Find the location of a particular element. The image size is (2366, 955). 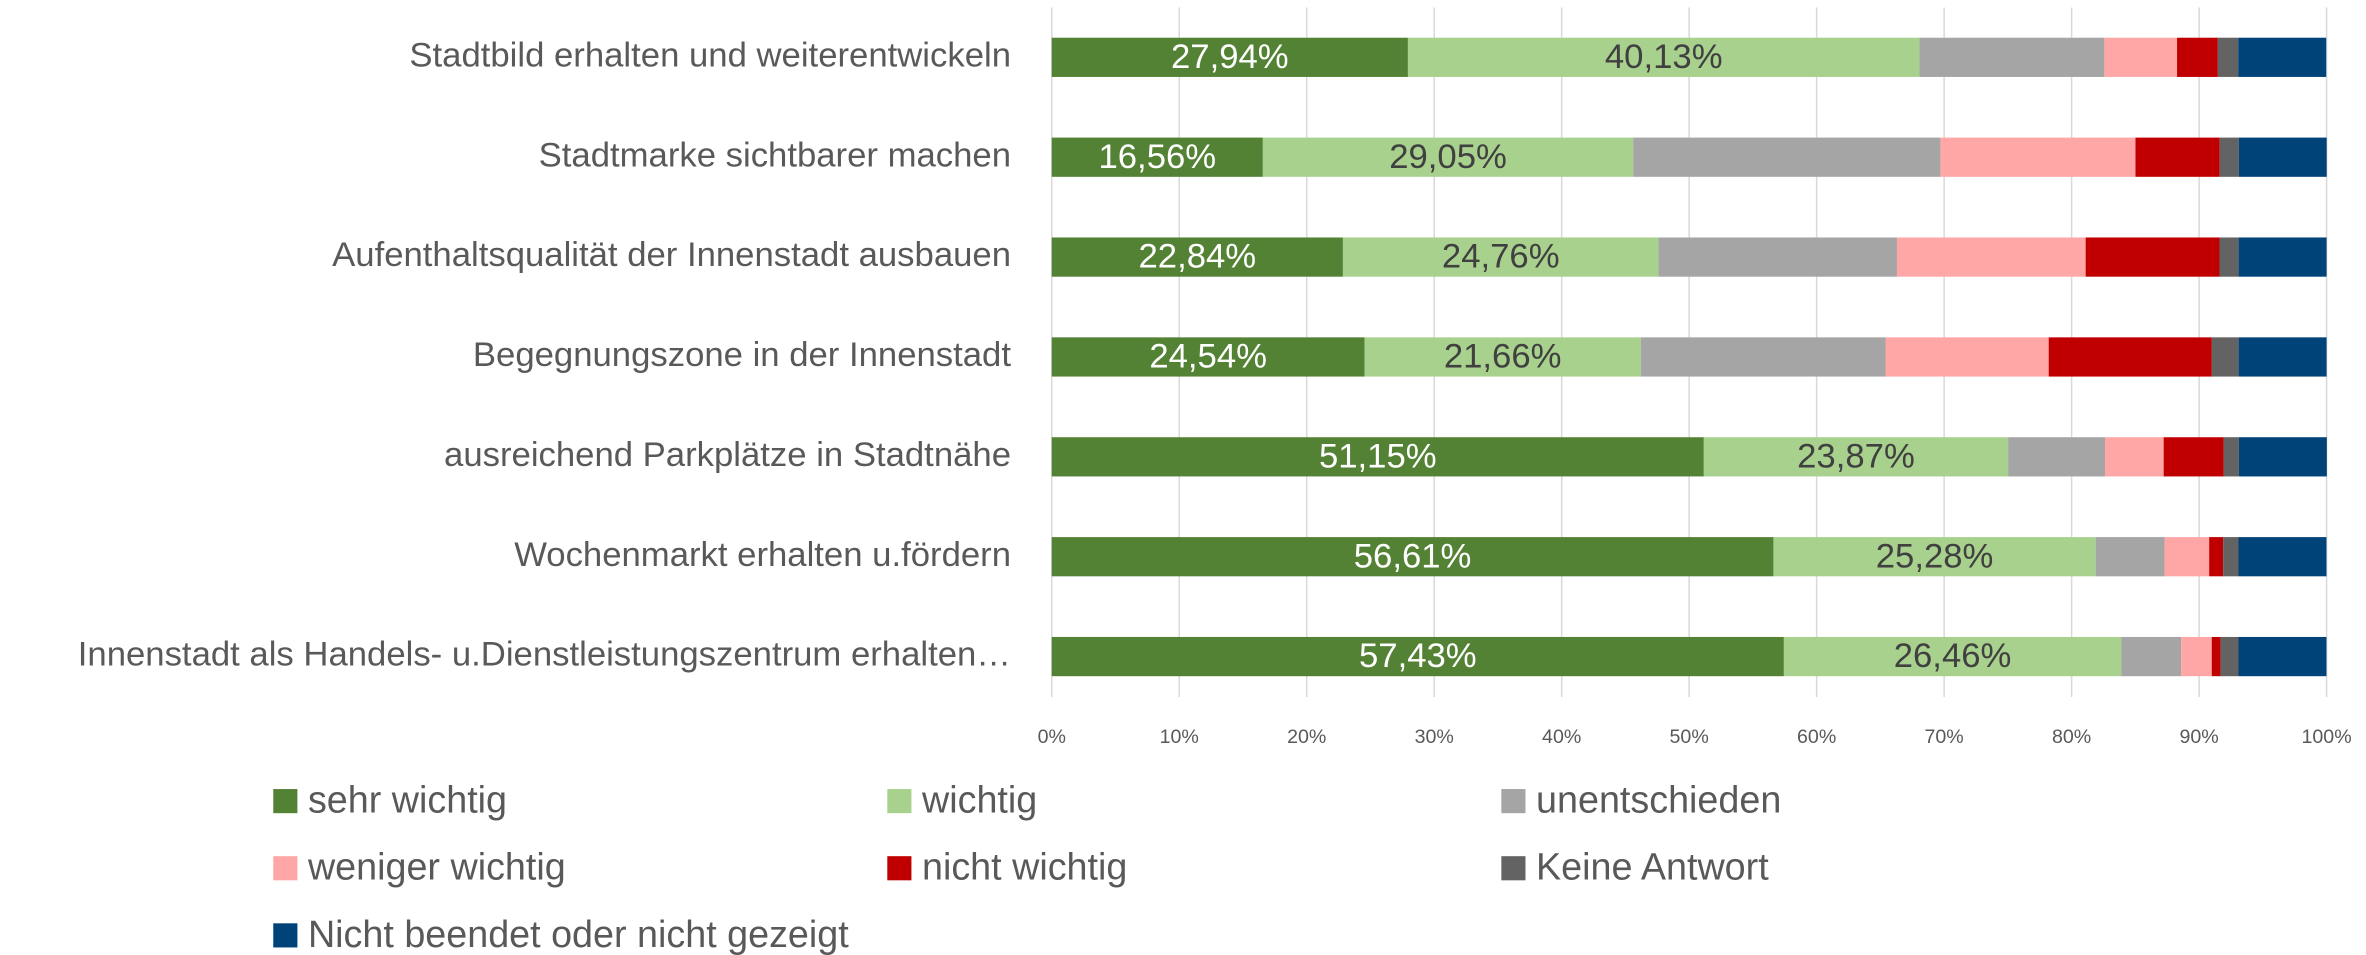

data-label: 27,94% is located at coordinates (1230, 57).